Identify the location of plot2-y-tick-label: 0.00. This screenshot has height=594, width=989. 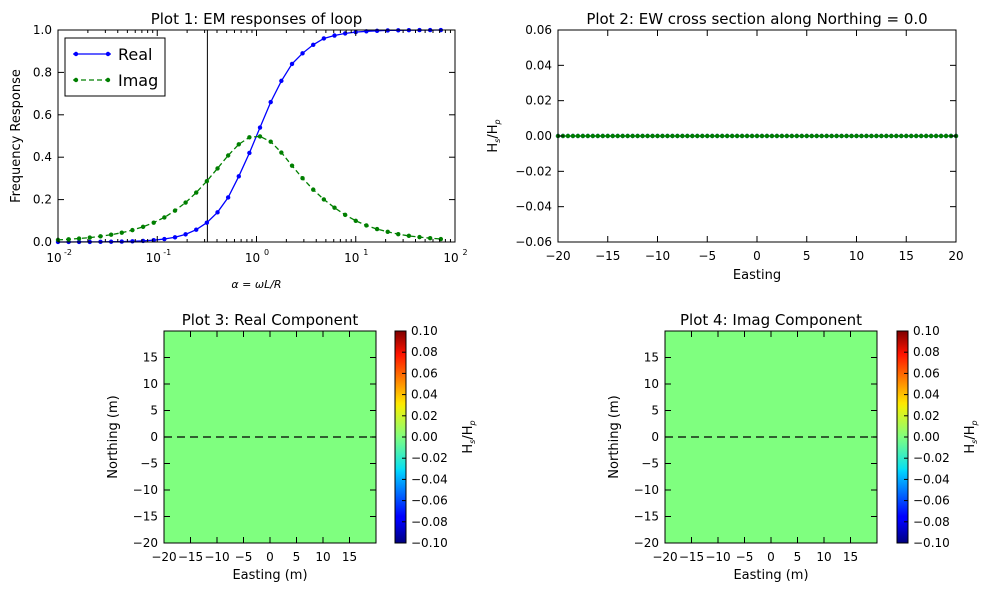
(538, 136).